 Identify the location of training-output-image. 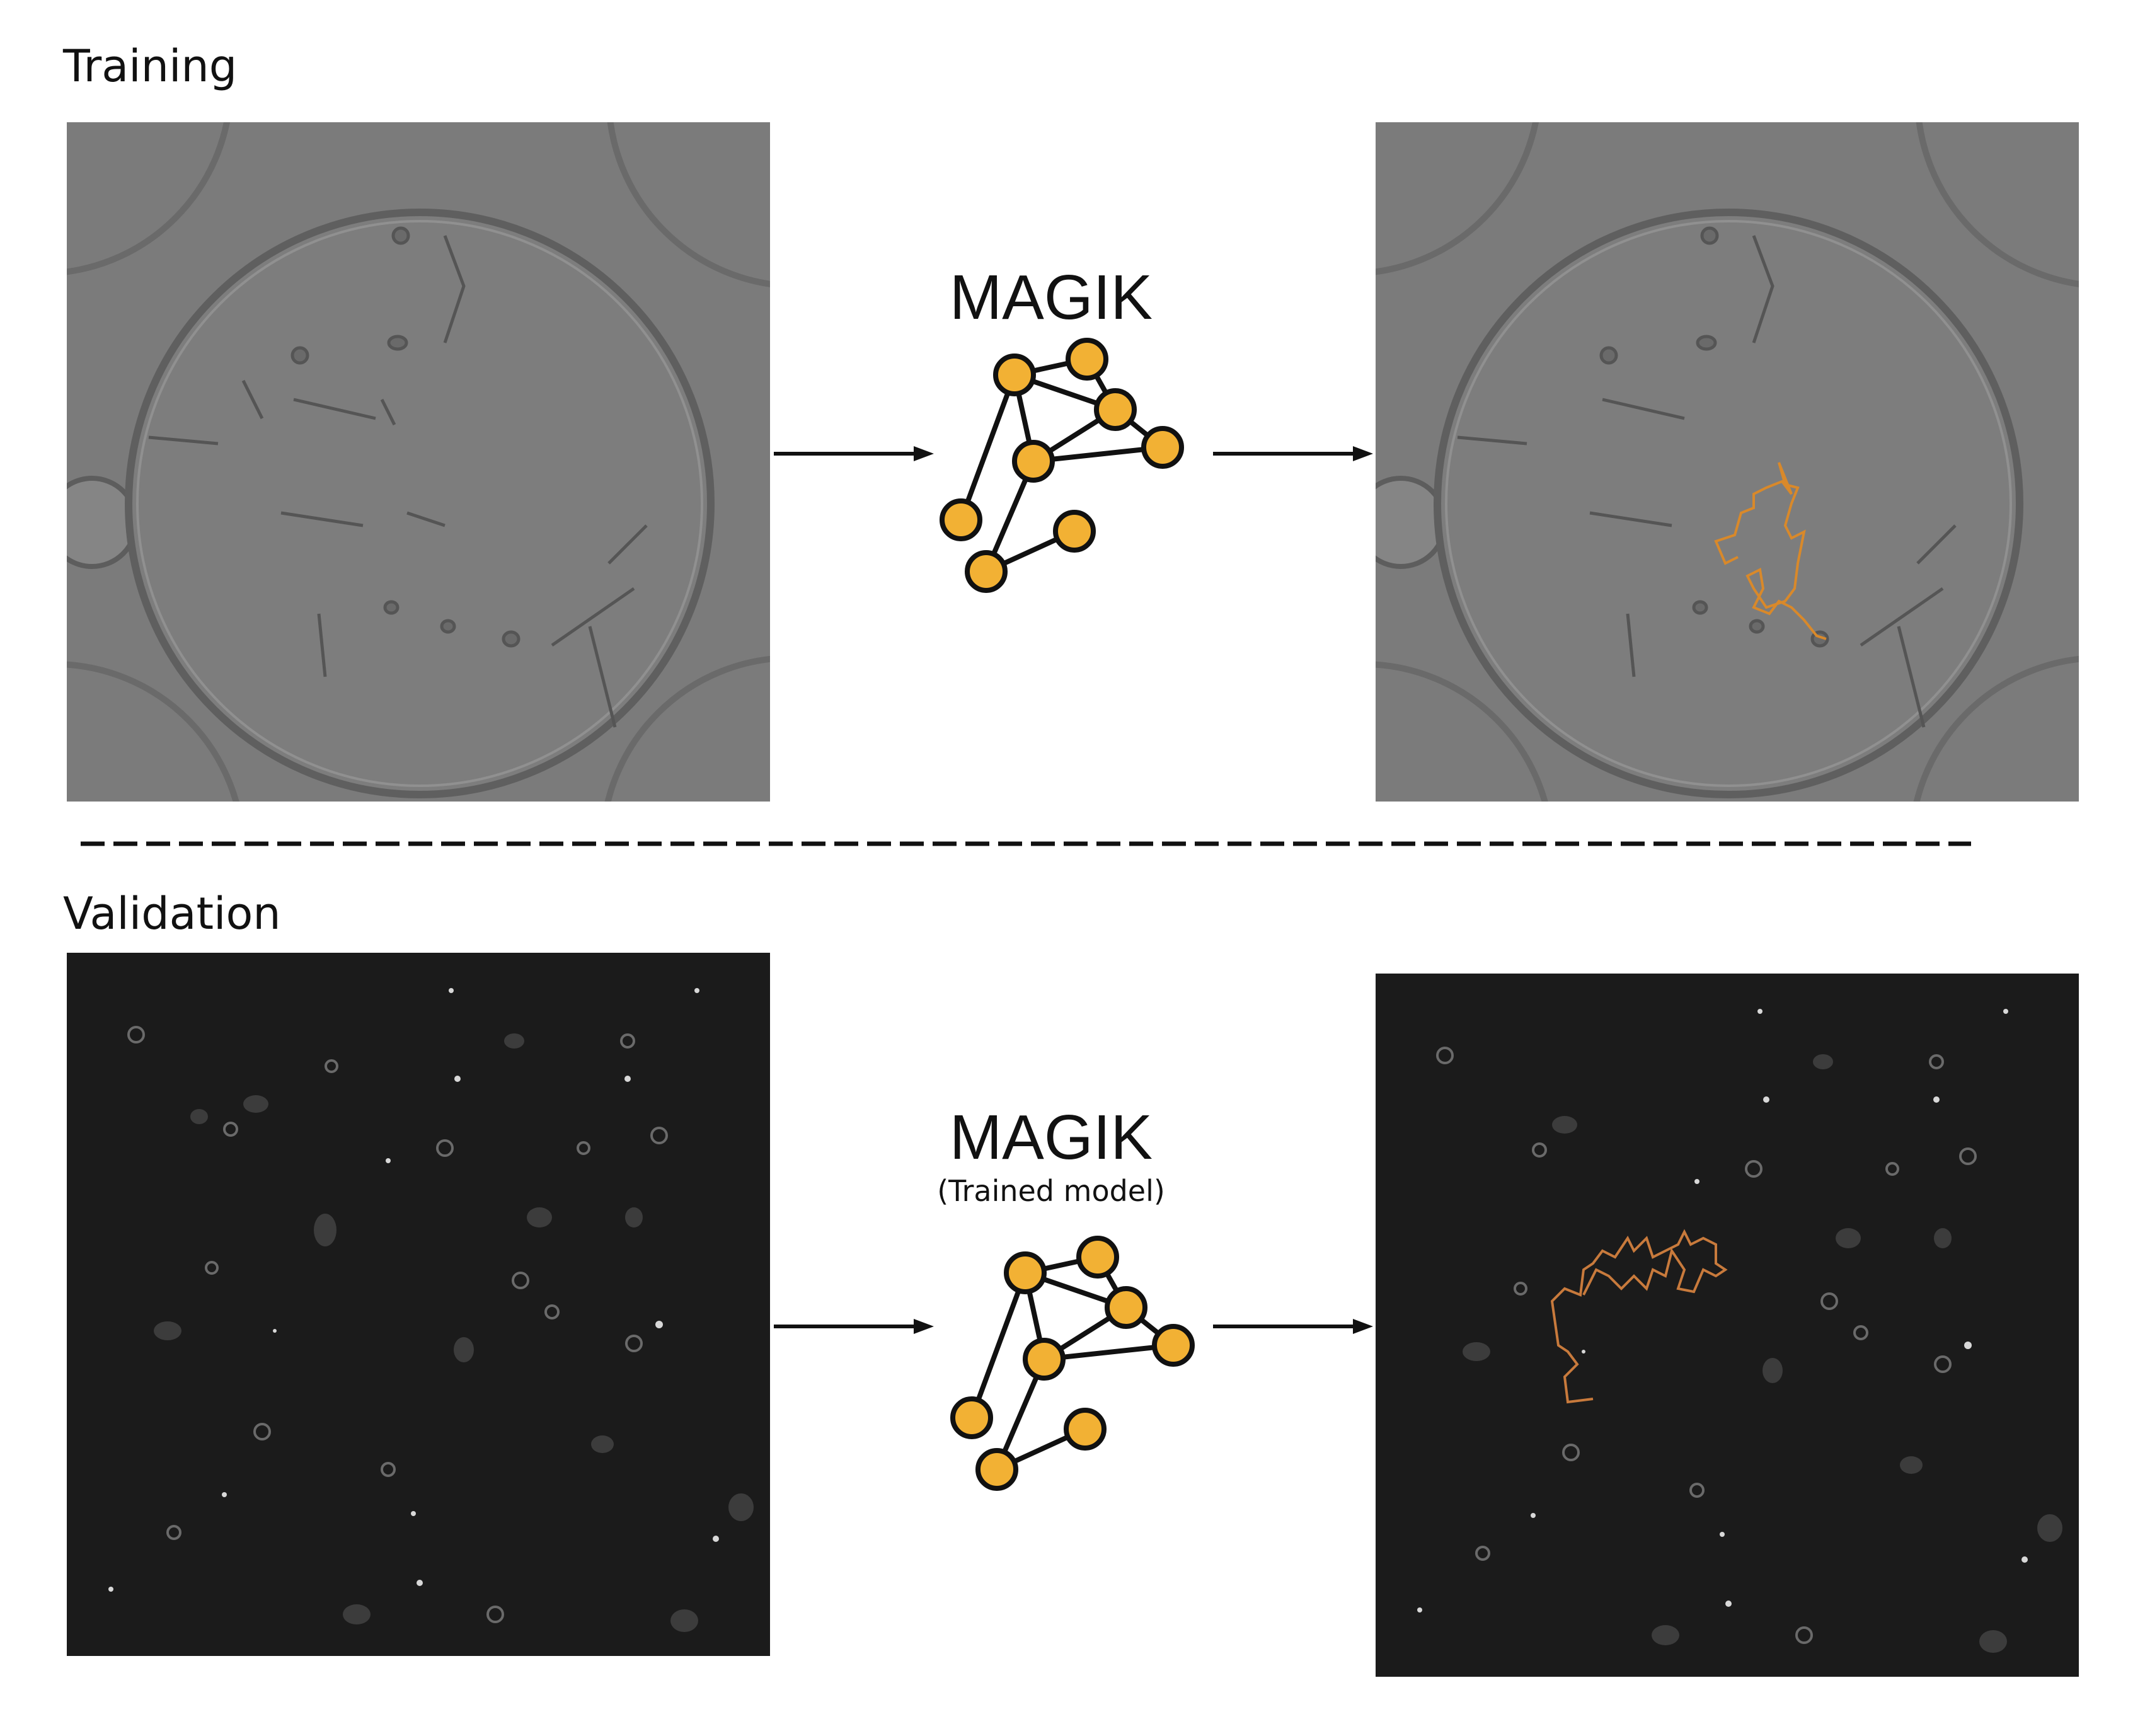
(1727, 462).